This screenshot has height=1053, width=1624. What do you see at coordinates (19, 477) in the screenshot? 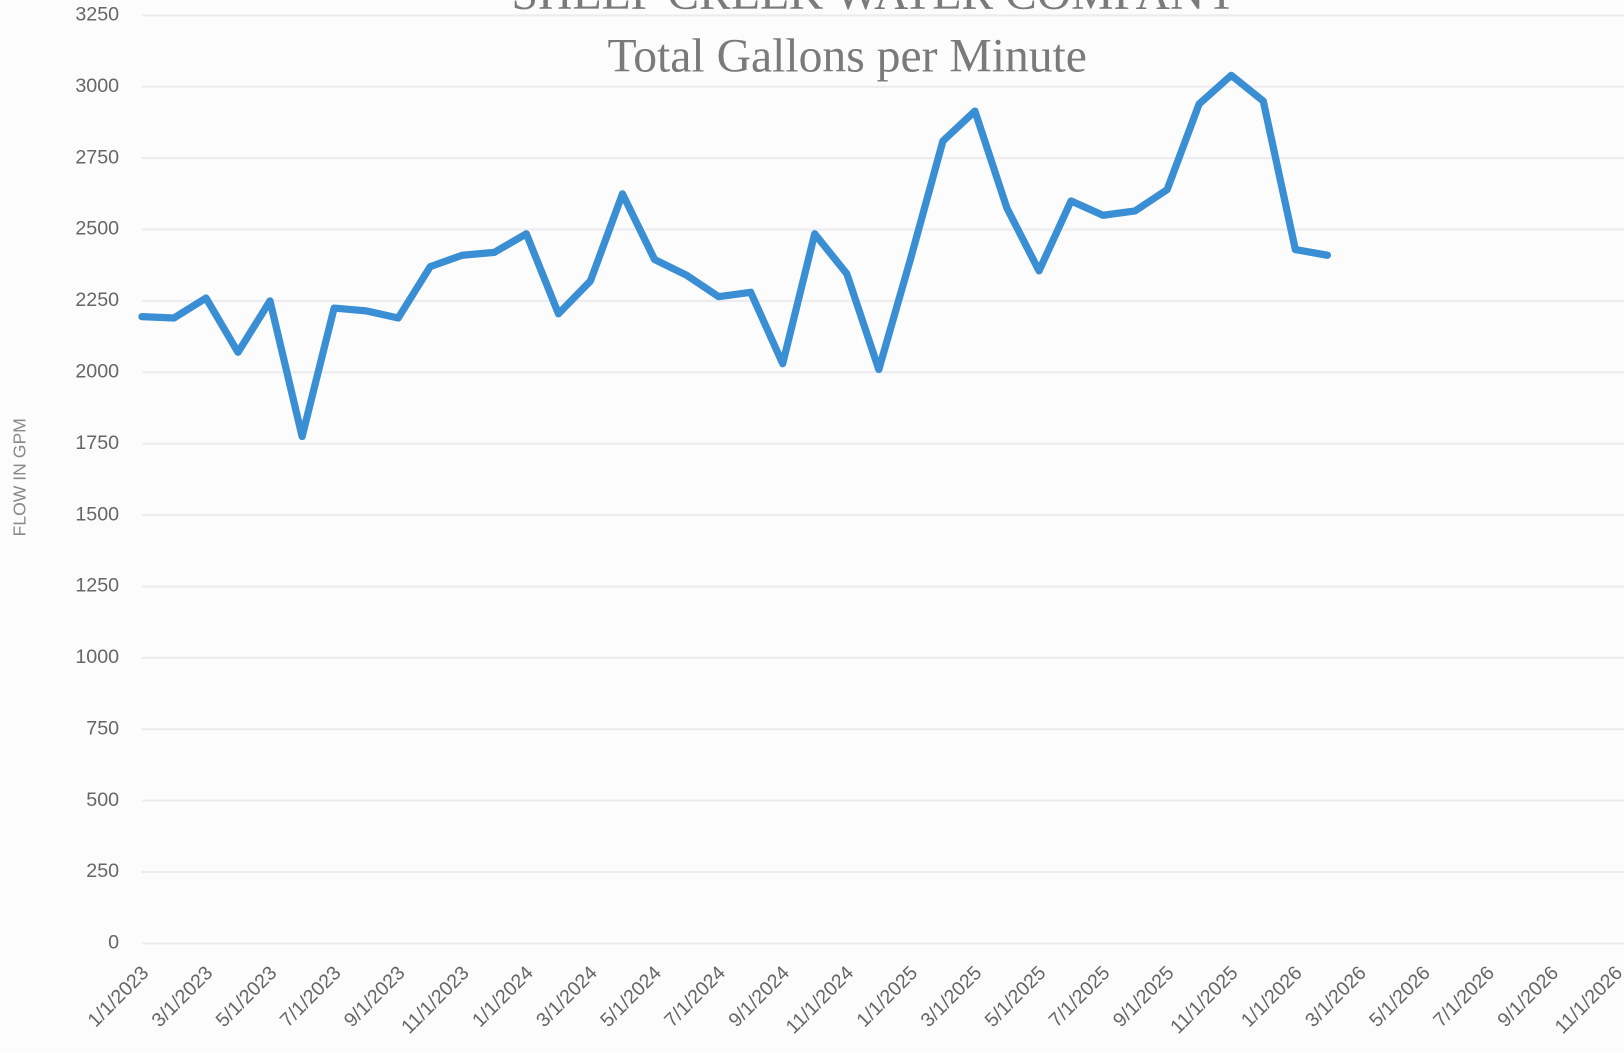
I see `y-axis-label: FLOW IN GPM` at bounding box center [19, 477].